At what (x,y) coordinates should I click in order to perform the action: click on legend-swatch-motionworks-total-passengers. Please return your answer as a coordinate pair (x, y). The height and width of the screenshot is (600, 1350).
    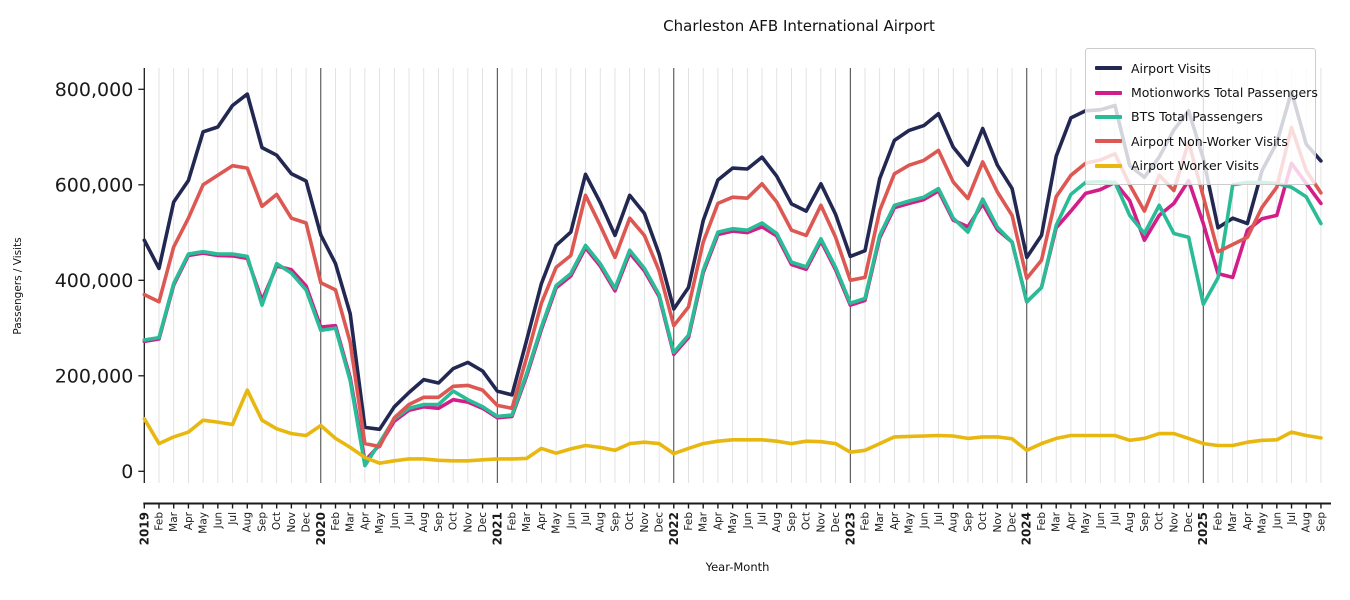
    Looking at the image, I should click on (1108, 92).